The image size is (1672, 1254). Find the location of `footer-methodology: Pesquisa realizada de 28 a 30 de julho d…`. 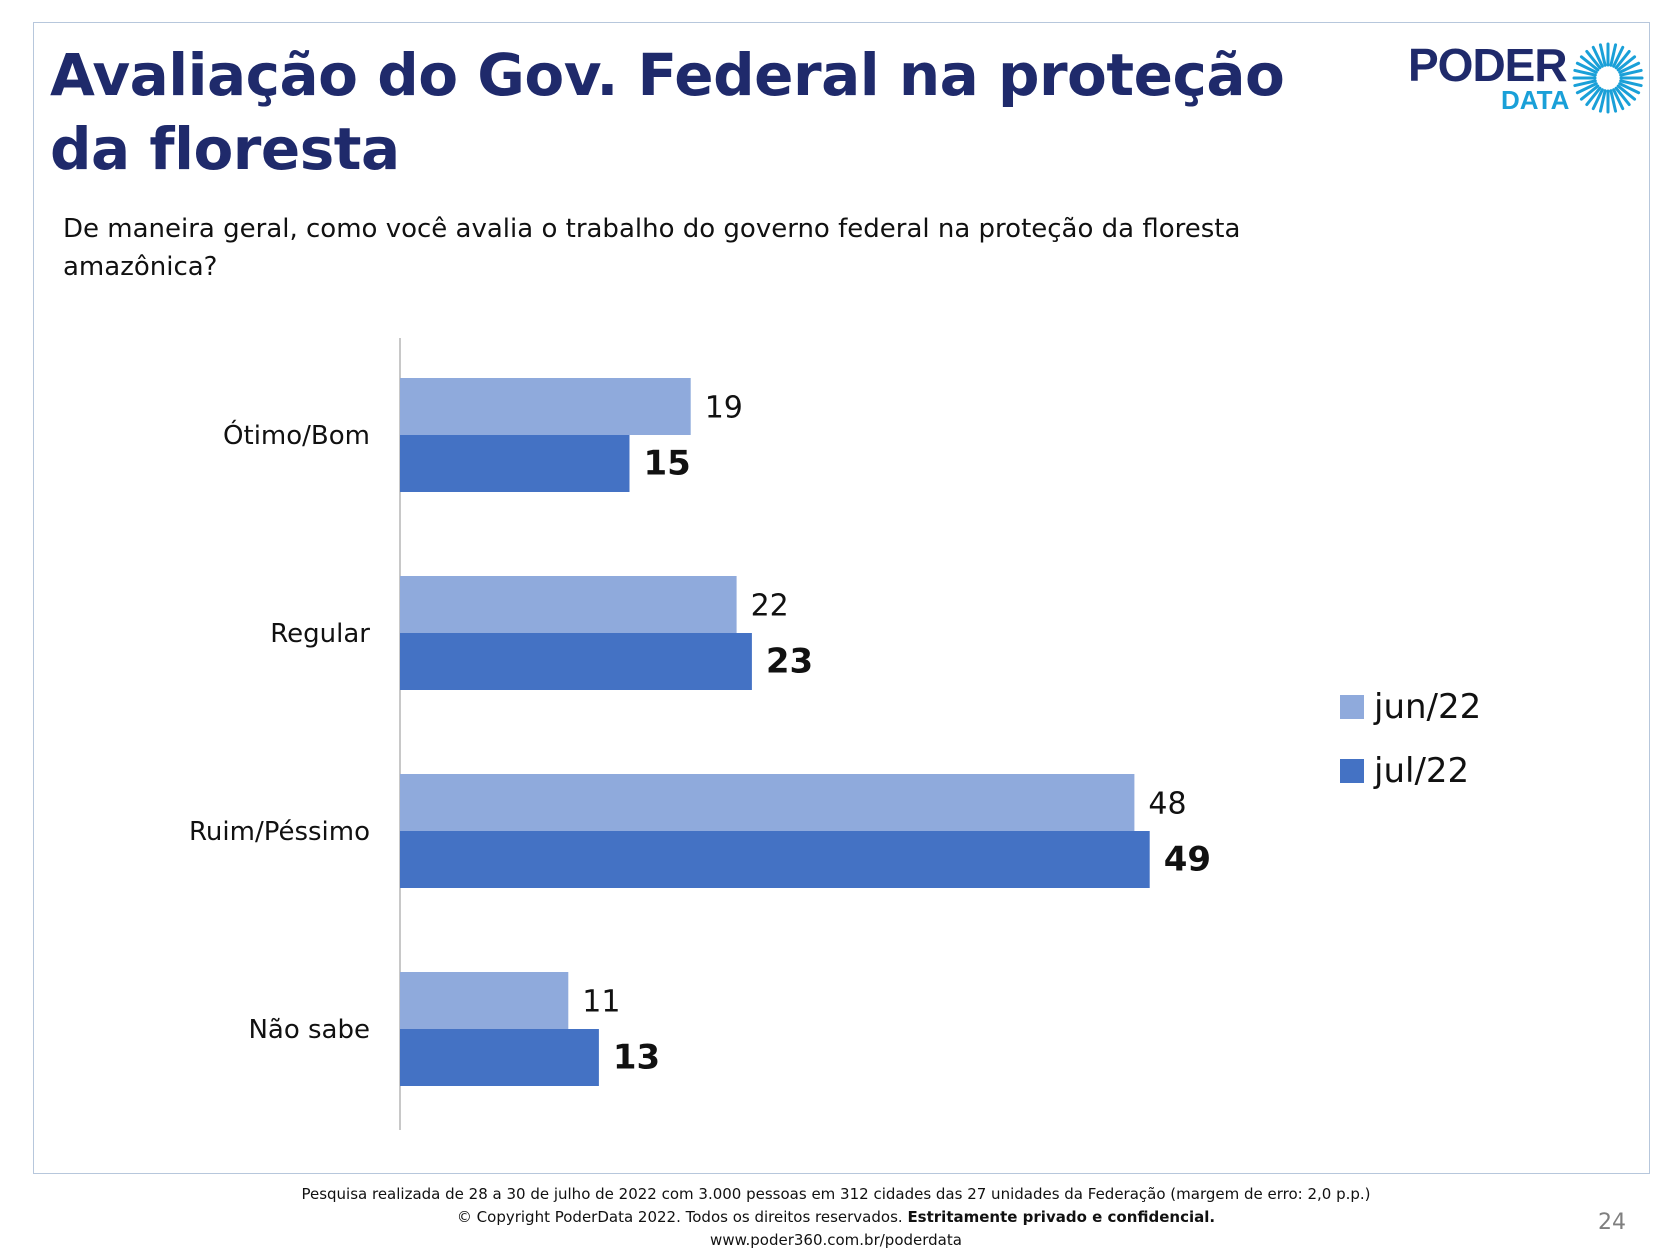

footer-methodology: Pesquisa realizada de 28 a 30 de julho d… is located at coordinates (836, 1194).